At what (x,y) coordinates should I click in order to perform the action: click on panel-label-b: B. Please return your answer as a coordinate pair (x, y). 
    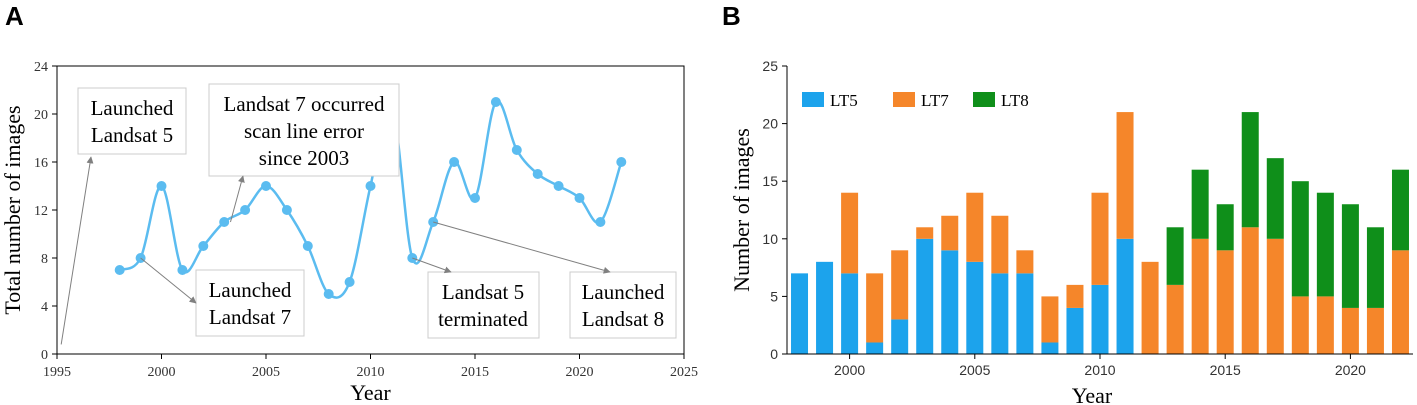
    Looking at the image, I should click on (731, 16).